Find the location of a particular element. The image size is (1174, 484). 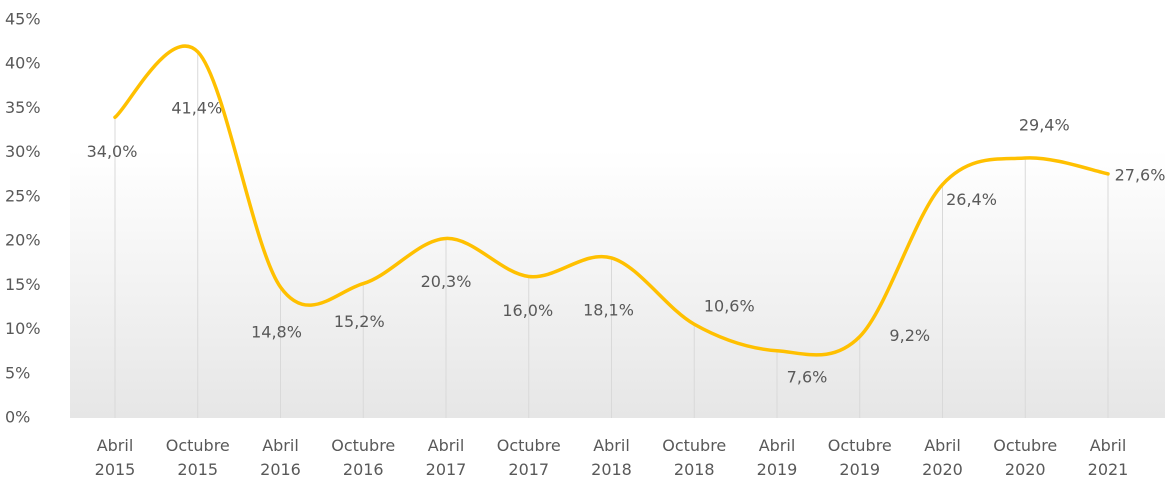

x-tick-label: Abril 2021 is located at coordinates (1108, 457).